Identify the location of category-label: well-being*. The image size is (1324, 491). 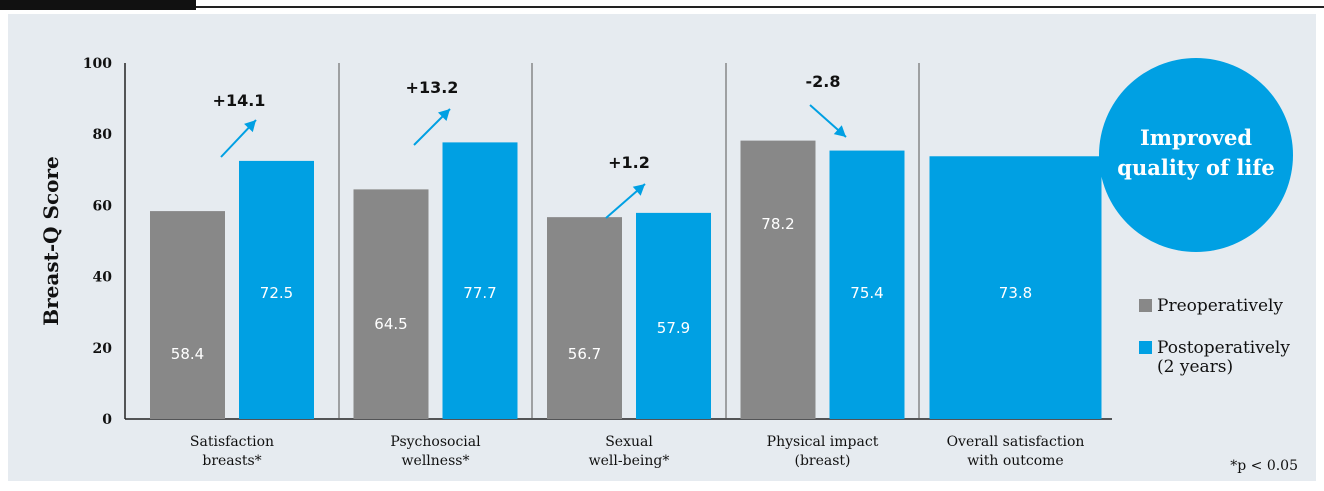
(629, 461).